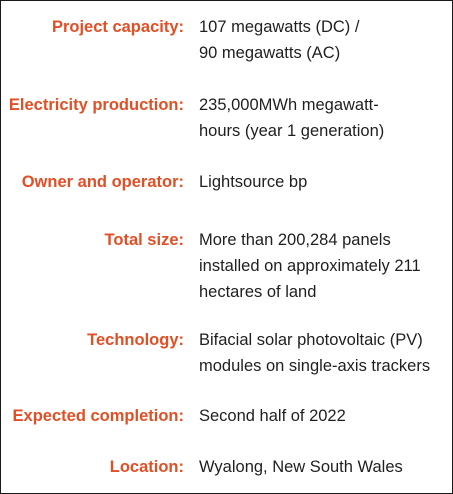  Describe the element at coordinates (102, 182) in the screenshot. I see `fact-label: Owner and operator:` at that location.